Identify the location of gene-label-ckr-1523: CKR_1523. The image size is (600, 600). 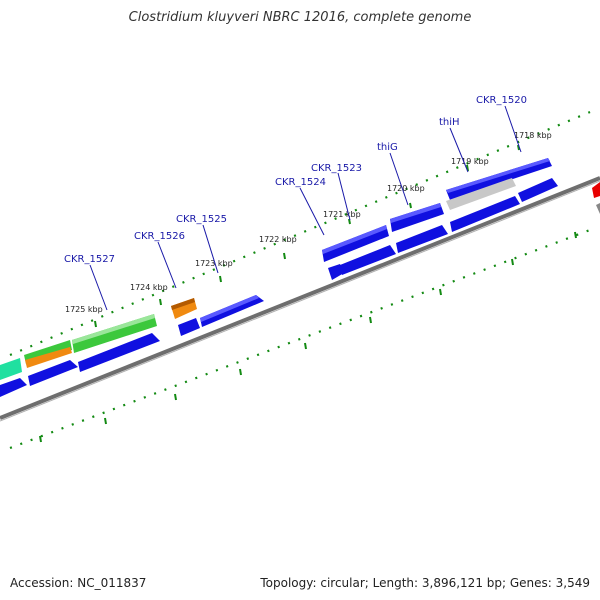
(336, 168).